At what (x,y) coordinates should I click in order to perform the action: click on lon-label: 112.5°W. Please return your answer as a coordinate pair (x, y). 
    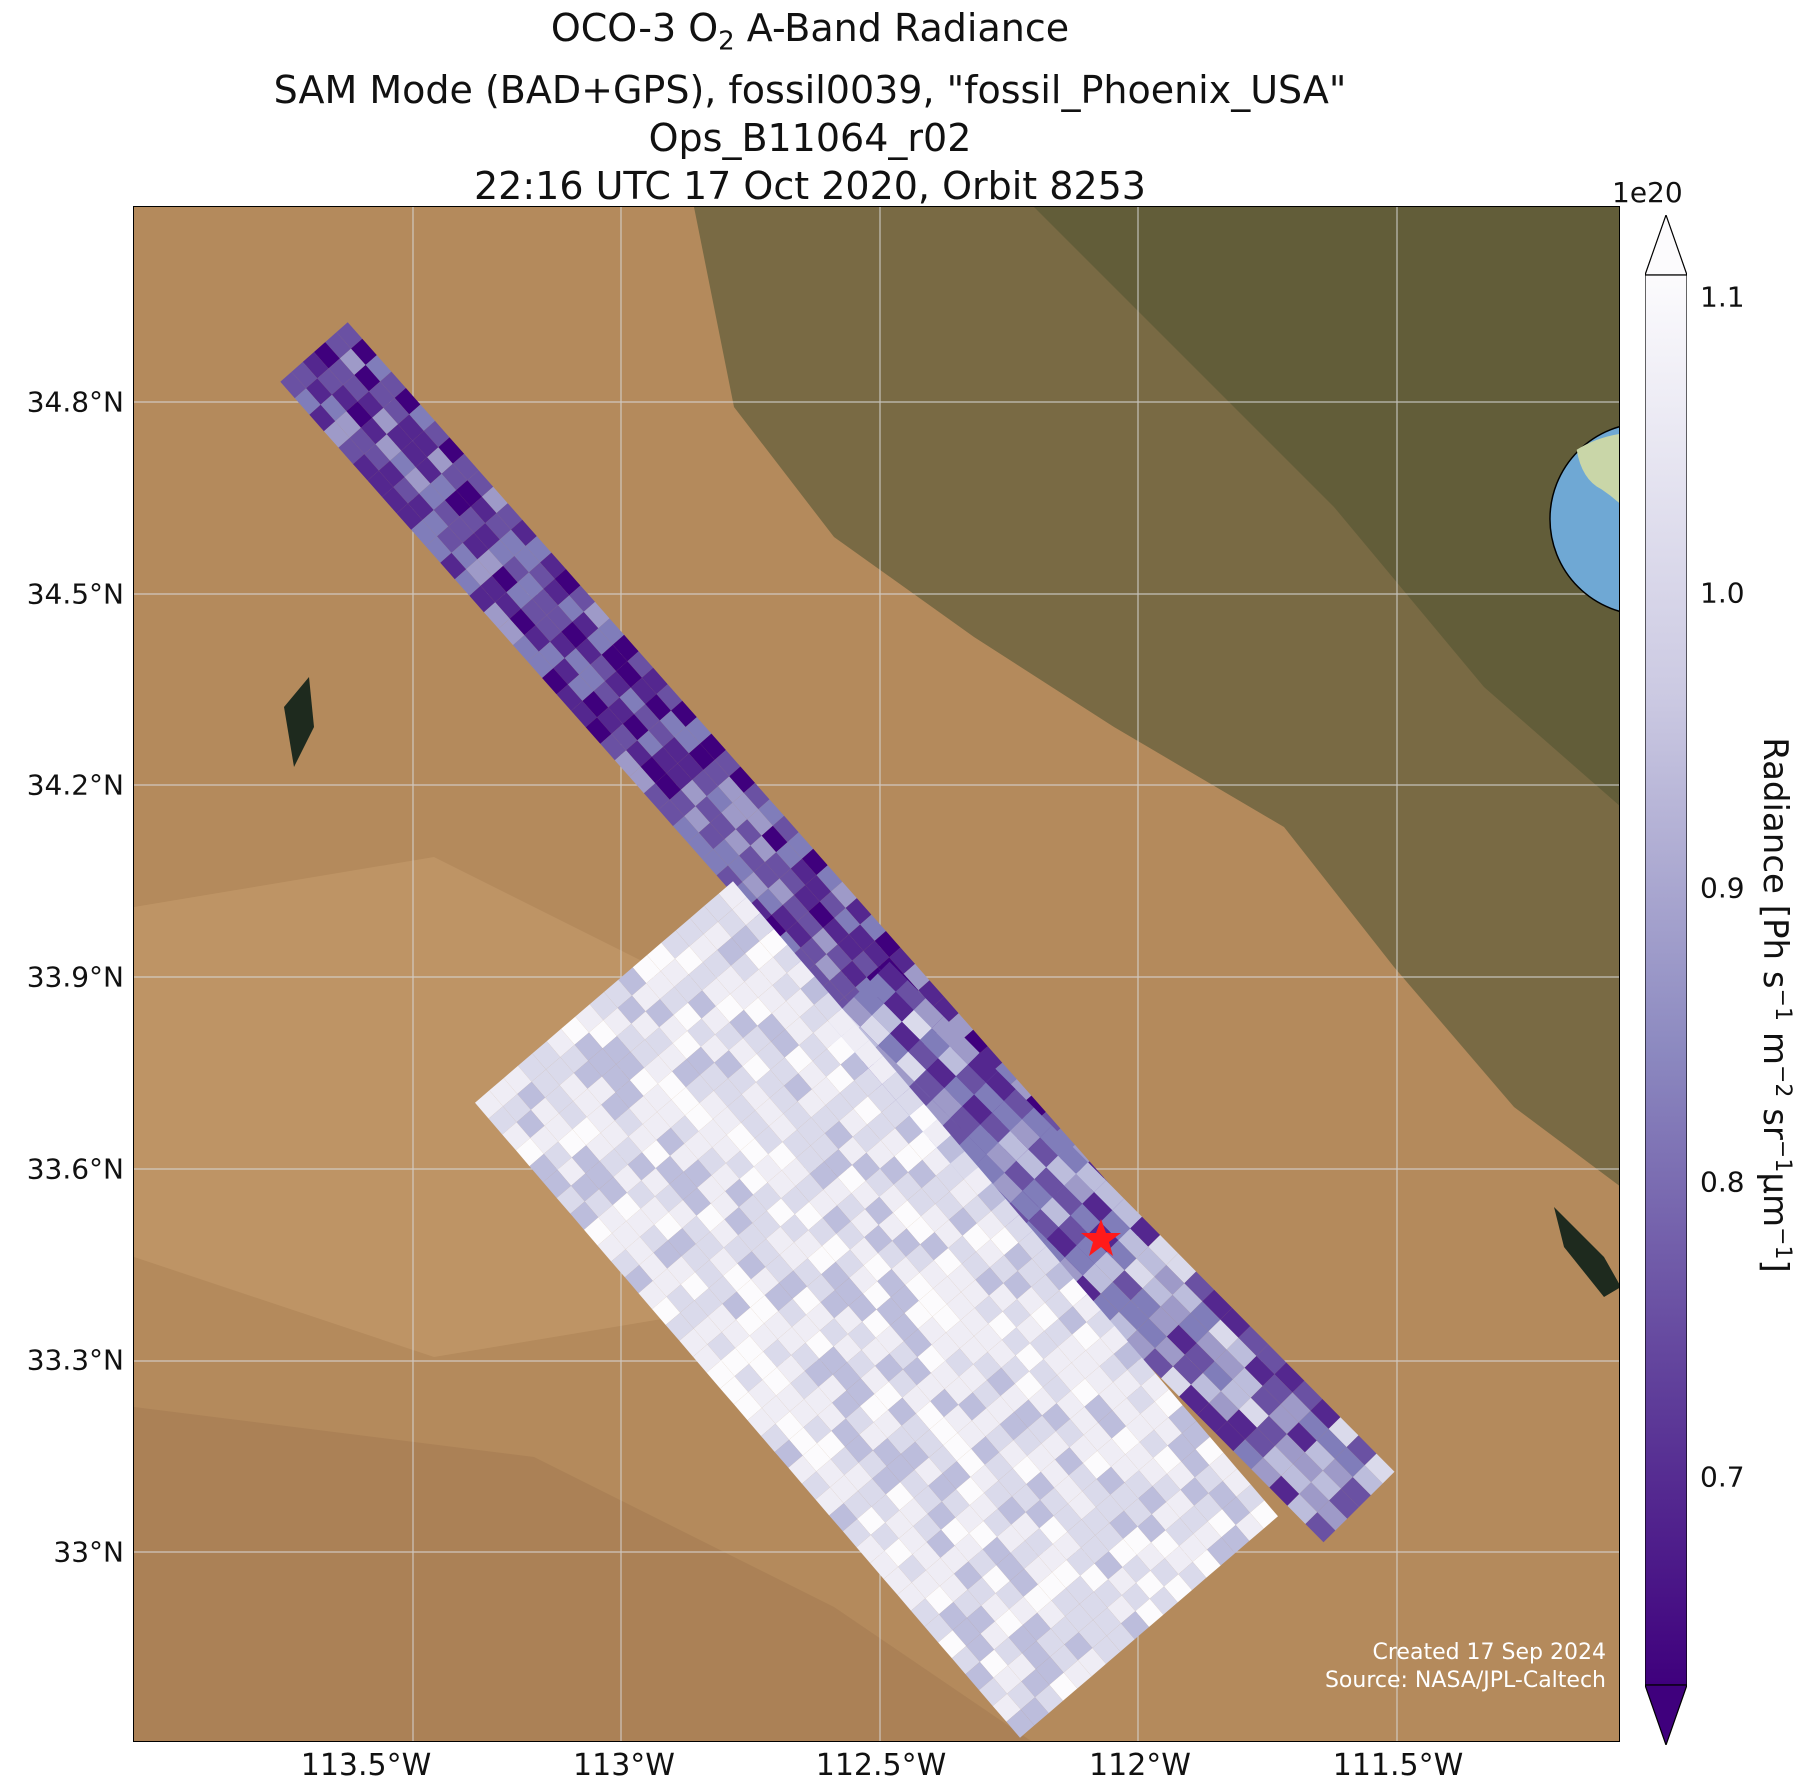
    Looking at the image, I should click on (881, 1765).